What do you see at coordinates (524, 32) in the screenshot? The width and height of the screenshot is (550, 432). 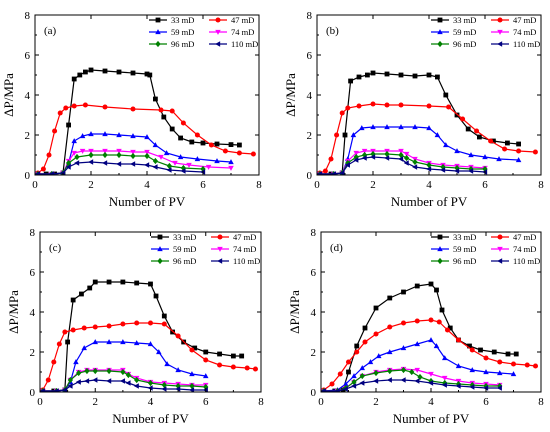 I see `legend-label: 74 mD` at bounding box center [524, 32].